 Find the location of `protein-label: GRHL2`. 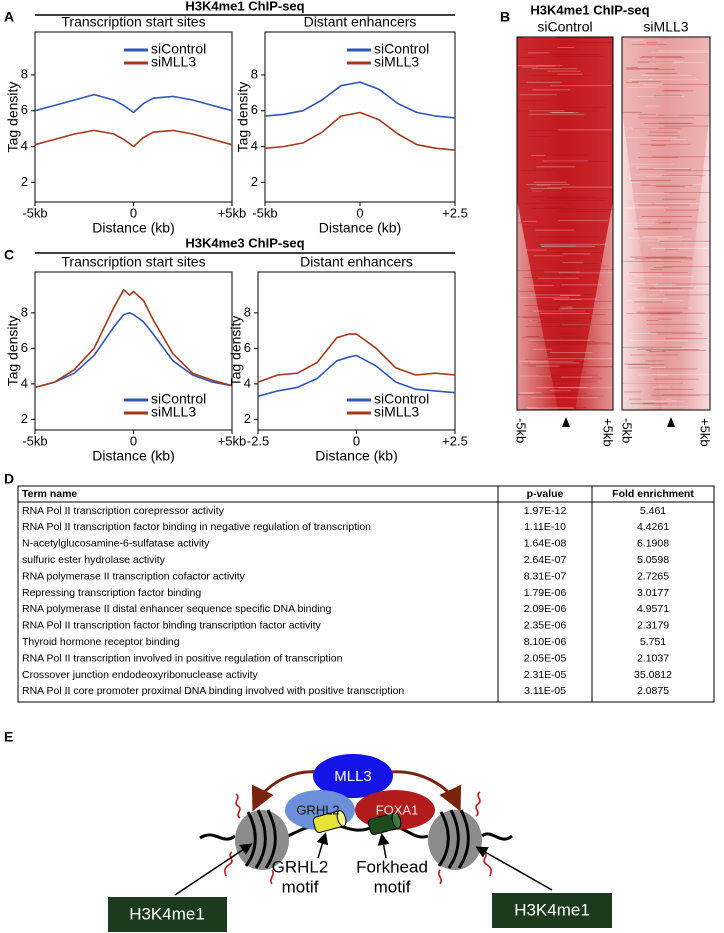

protein-label: GRHL2 is located at coordinates (317, 809).